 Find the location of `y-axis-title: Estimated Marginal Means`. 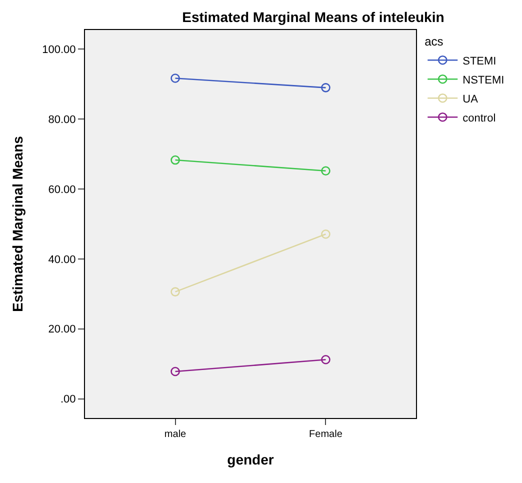

y-axis-title: Estimated Marginal Means is located at coordinates (18, 224).